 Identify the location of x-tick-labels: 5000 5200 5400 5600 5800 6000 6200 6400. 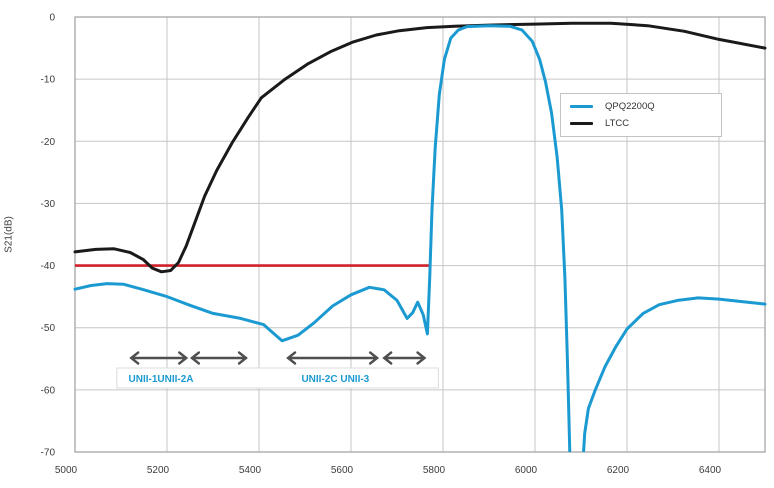
(388, 470).